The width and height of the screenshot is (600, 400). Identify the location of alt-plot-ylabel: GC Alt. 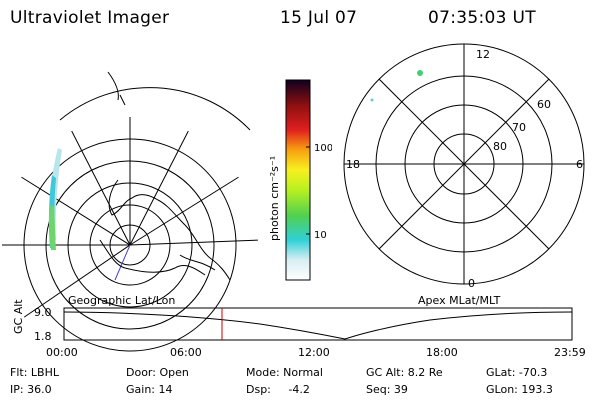
(18, 316).